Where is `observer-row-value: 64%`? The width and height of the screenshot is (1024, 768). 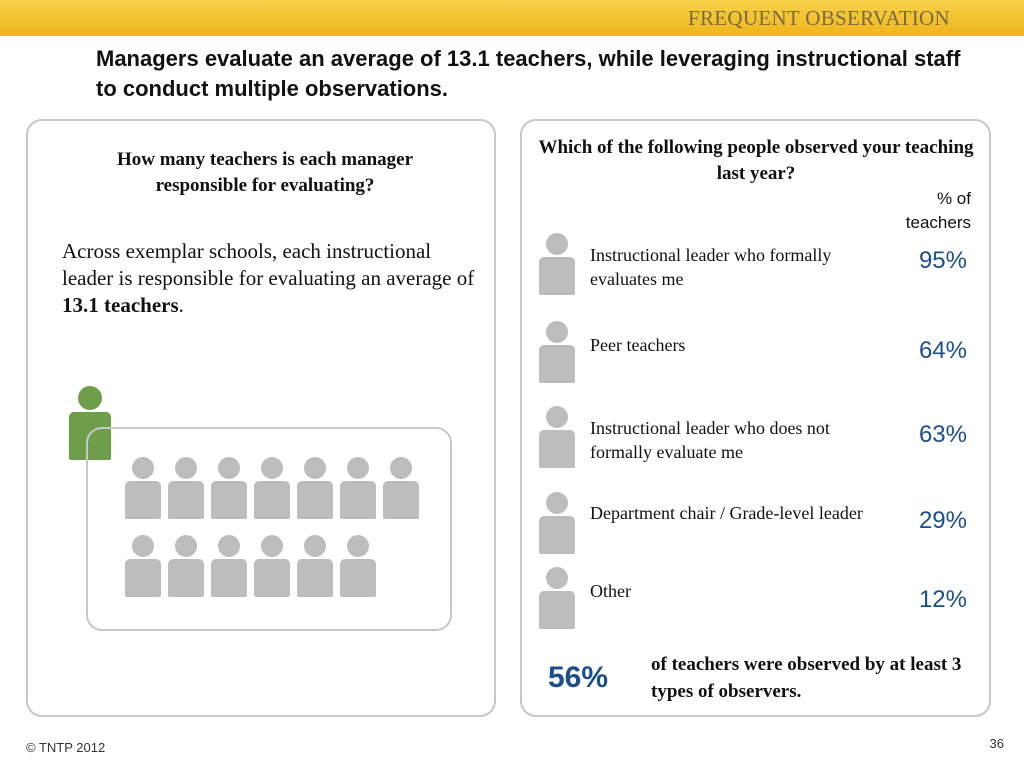
observer-row-value: 64% is located at coordinates (942, 350).